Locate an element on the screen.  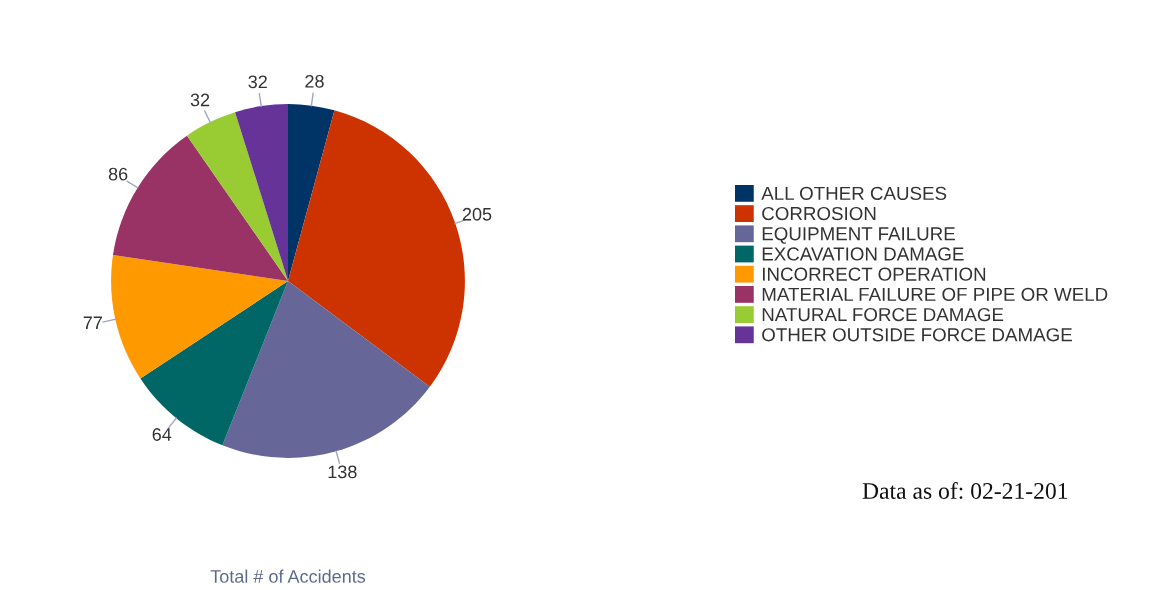
data-label: 86 is located at coordinates (118, 174).